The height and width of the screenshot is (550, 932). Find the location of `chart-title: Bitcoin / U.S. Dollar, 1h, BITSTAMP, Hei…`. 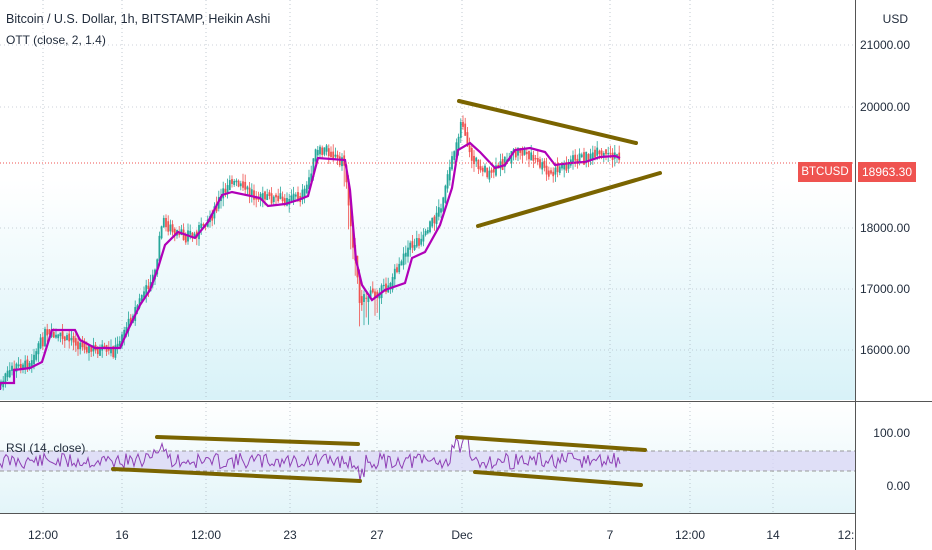

chart-title: Bitcoin / U.S. Dollar, 1h, BITSTAMP, Hei… is located at coordinates (138, 19).